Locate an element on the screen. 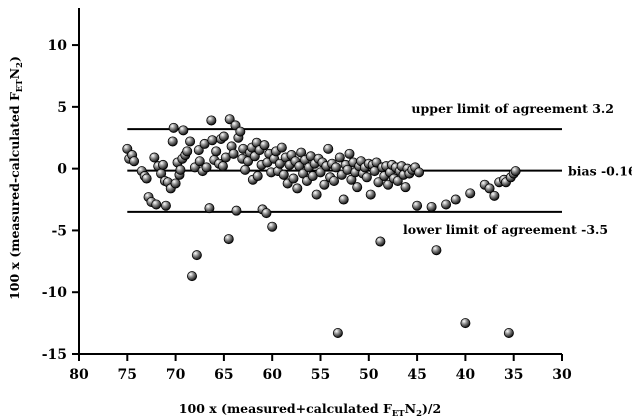 The width and height of the screenshot is (632, 419). y-tick-label: 0 is located at coordinates (62, 170).